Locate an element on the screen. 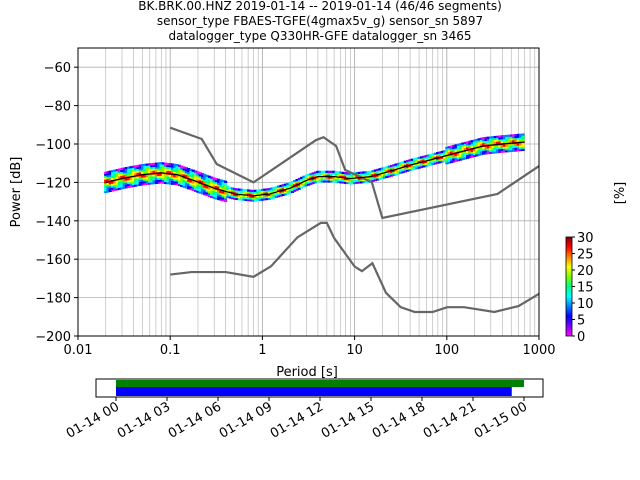 This screenshot has height=480, width=640. noise-model-nhnm is located at coordinates (354, 173).